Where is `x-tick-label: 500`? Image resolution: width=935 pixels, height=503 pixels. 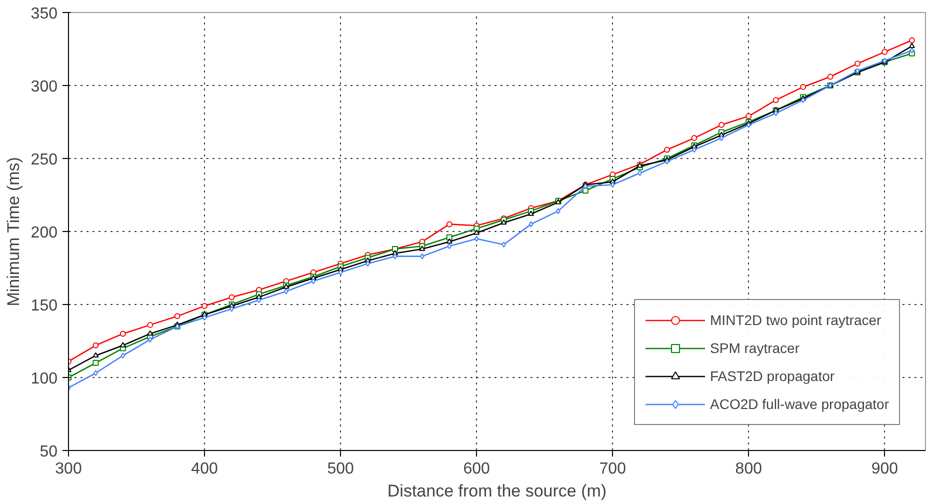
x-tick-label: 500 is located at coordinates (340, 469).